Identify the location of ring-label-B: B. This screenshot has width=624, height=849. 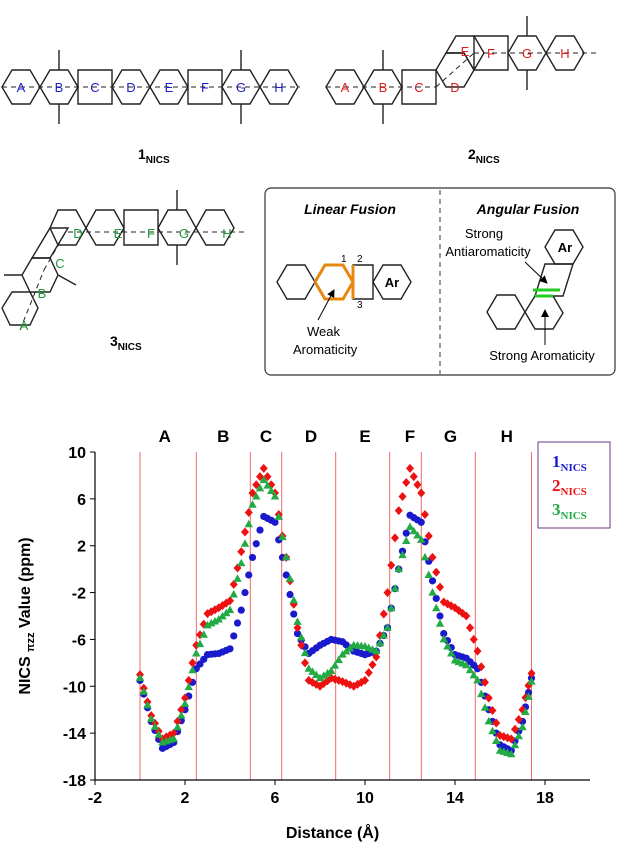
(42, 293).